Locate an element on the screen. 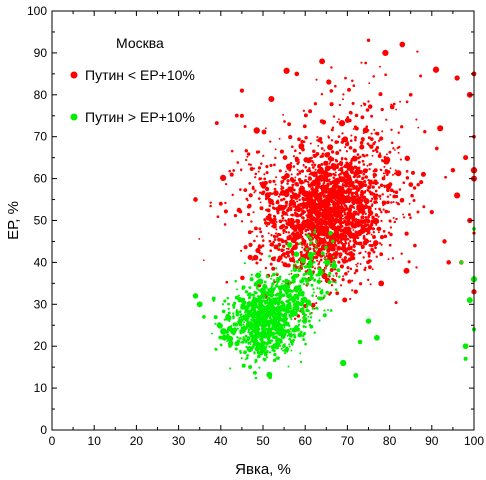  x-tick-label: 30 is located at coordinates (179, 441).